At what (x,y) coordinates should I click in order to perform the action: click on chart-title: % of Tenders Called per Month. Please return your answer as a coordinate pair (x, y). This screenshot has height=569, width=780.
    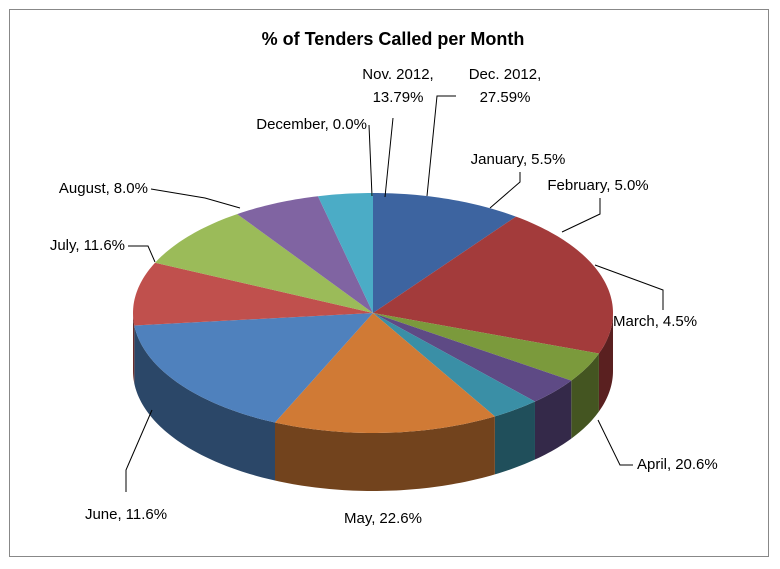
    Looking at the image, I should click on (393, 39).